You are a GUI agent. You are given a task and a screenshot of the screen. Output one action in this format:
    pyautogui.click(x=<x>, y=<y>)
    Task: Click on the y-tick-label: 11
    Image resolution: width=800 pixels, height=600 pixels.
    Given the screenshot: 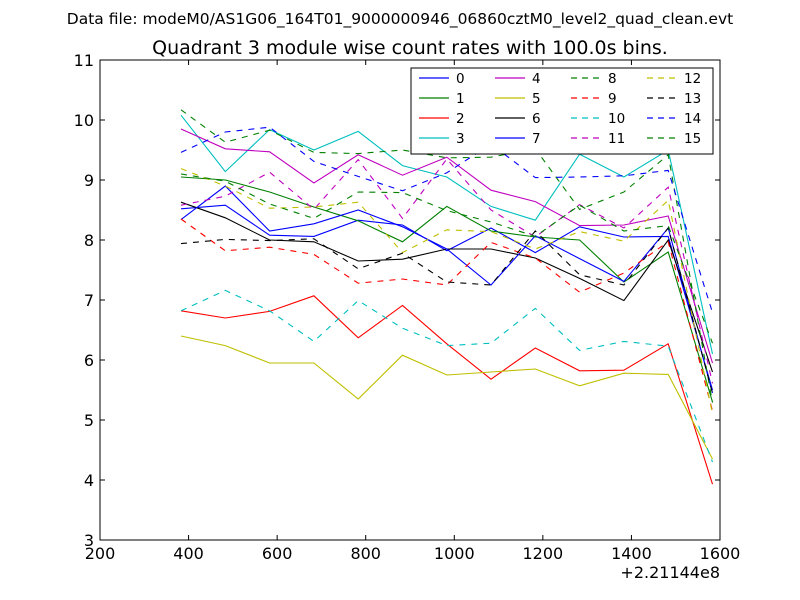 What is the action you would take?
    pyautogui.click(x=84, y=60)
    